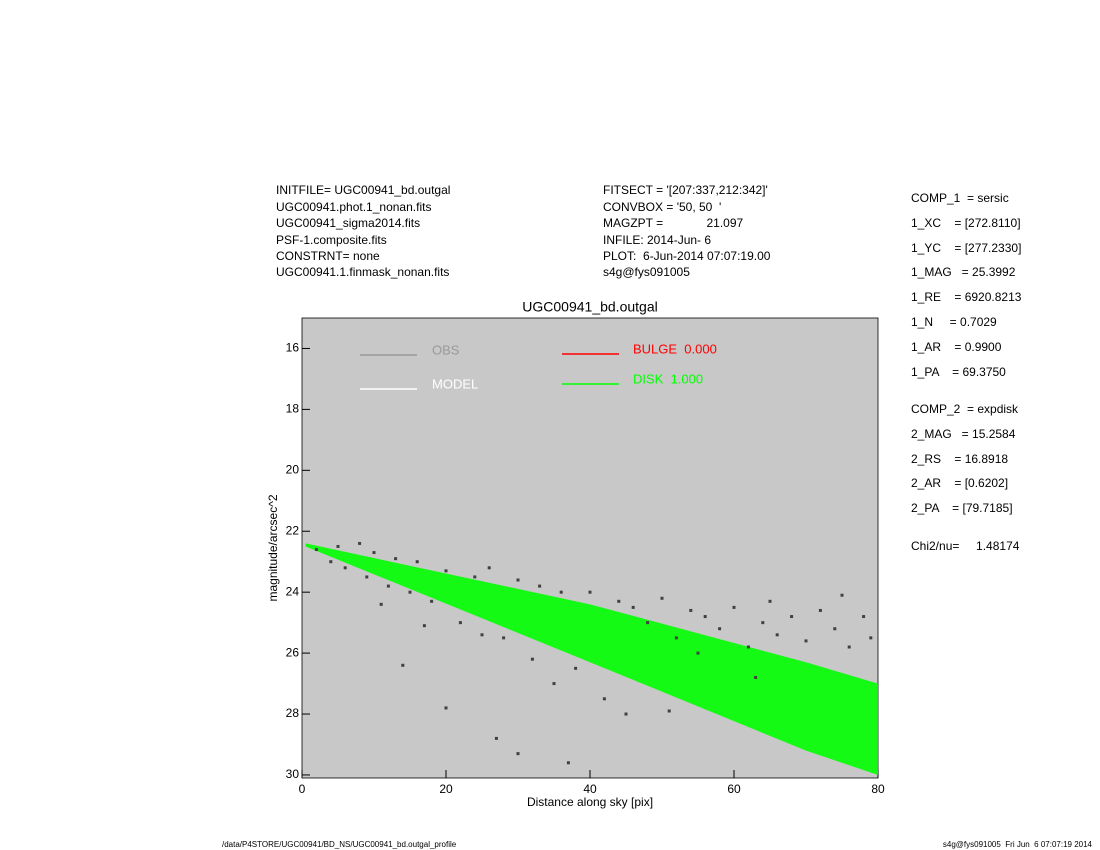 The width and height of the screenshot is (1100, 850). What do you see at coordinates (362, 272) in the screenshot?
I see `header-left-line: UGC00941.1.finmask_nonan.fits` at bounding box center [362, 272].